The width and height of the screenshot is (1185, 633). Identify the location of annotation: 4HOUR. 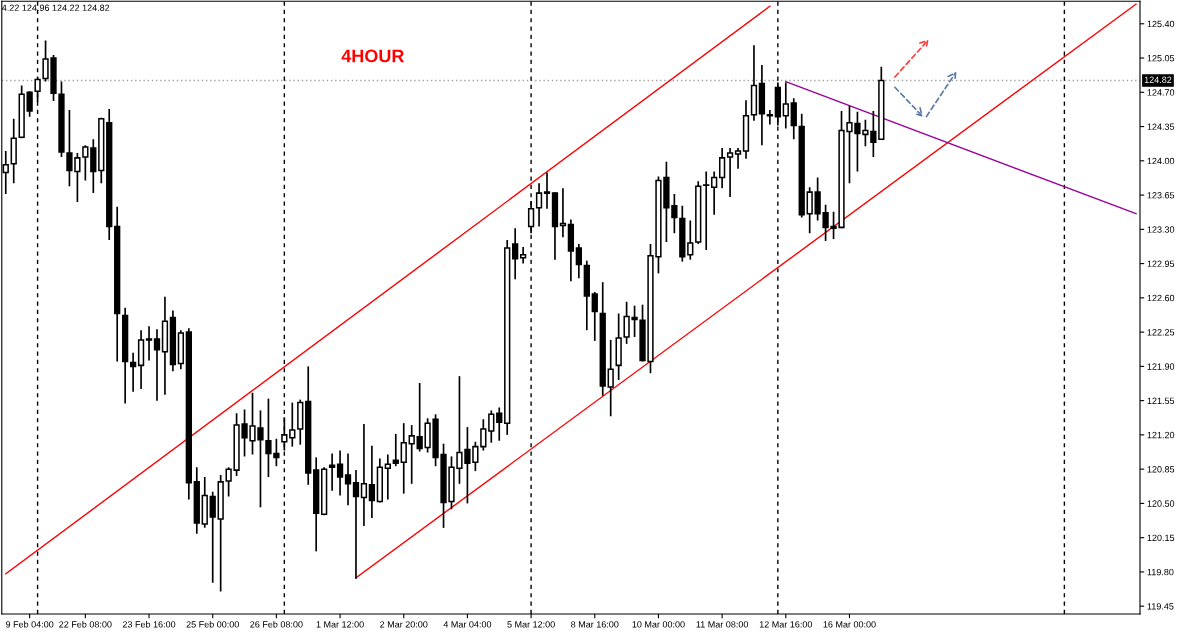
(373, 56).